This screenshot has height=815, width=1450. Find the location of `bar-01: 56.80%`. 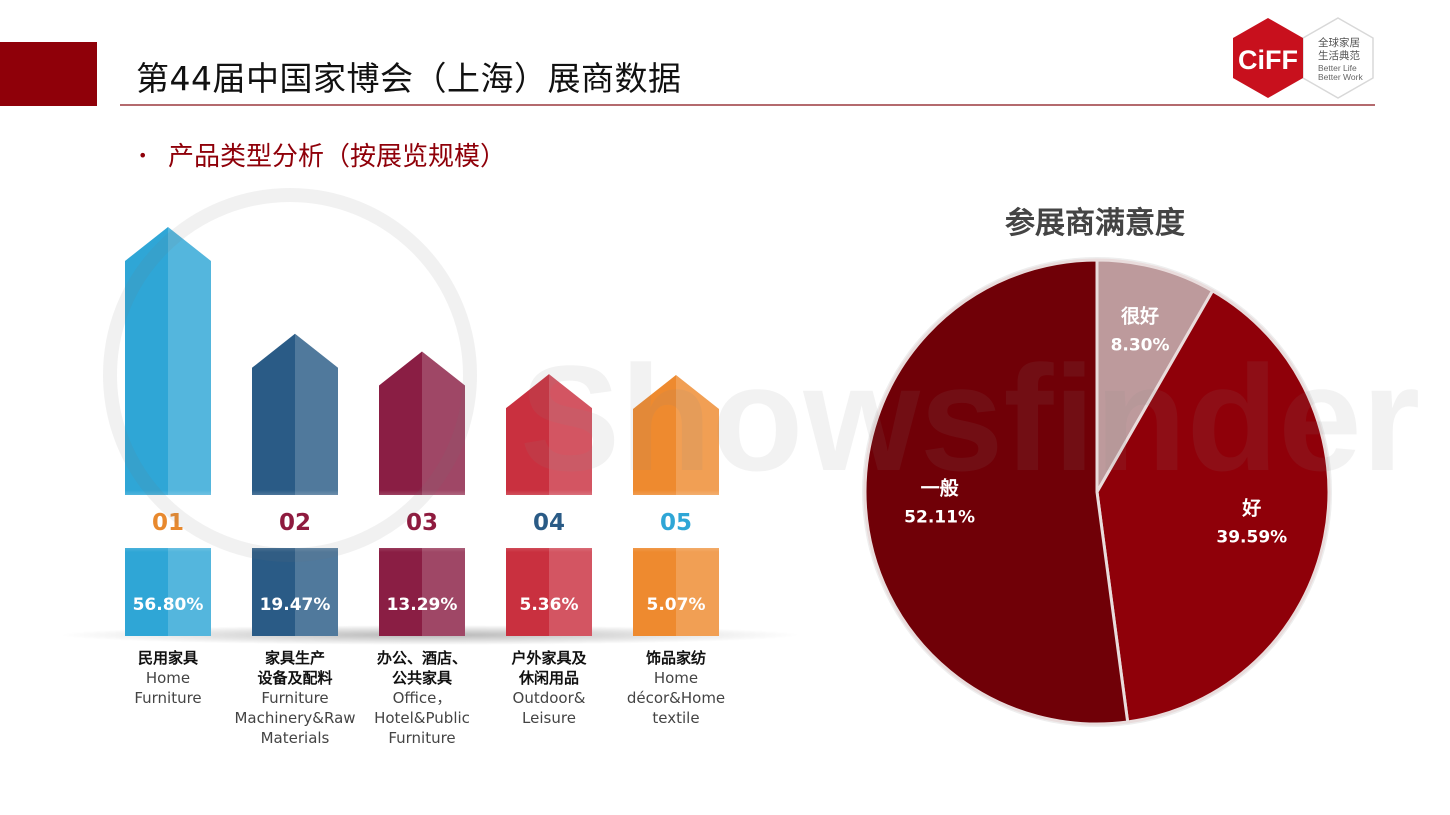

bar-01: 56.80% is located at coordinates (168, 431).